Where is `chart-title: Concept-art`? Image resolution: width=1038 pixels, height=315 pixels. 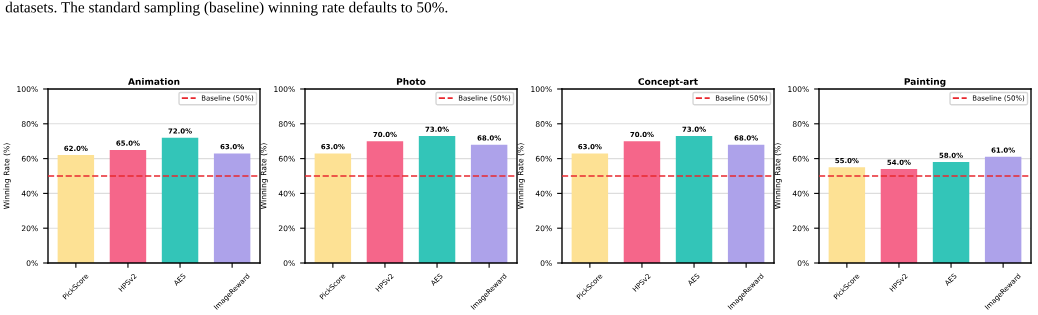 chart-title: Concept-art is located at coordinates (668, 82).